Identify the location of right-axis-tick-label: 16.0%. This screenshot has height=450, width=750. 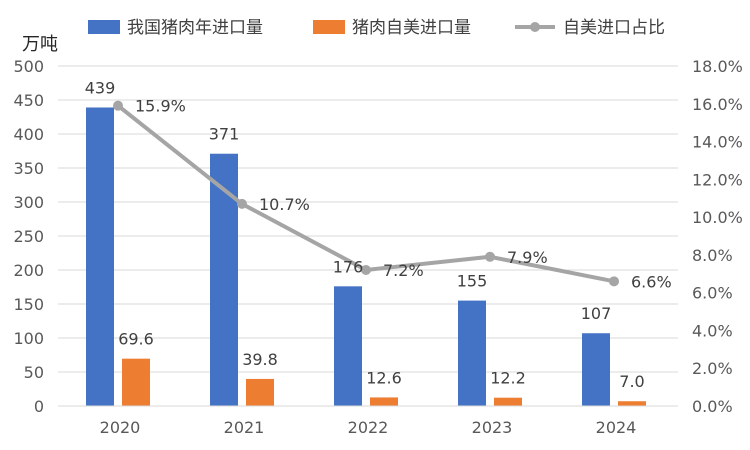
(717, 104).